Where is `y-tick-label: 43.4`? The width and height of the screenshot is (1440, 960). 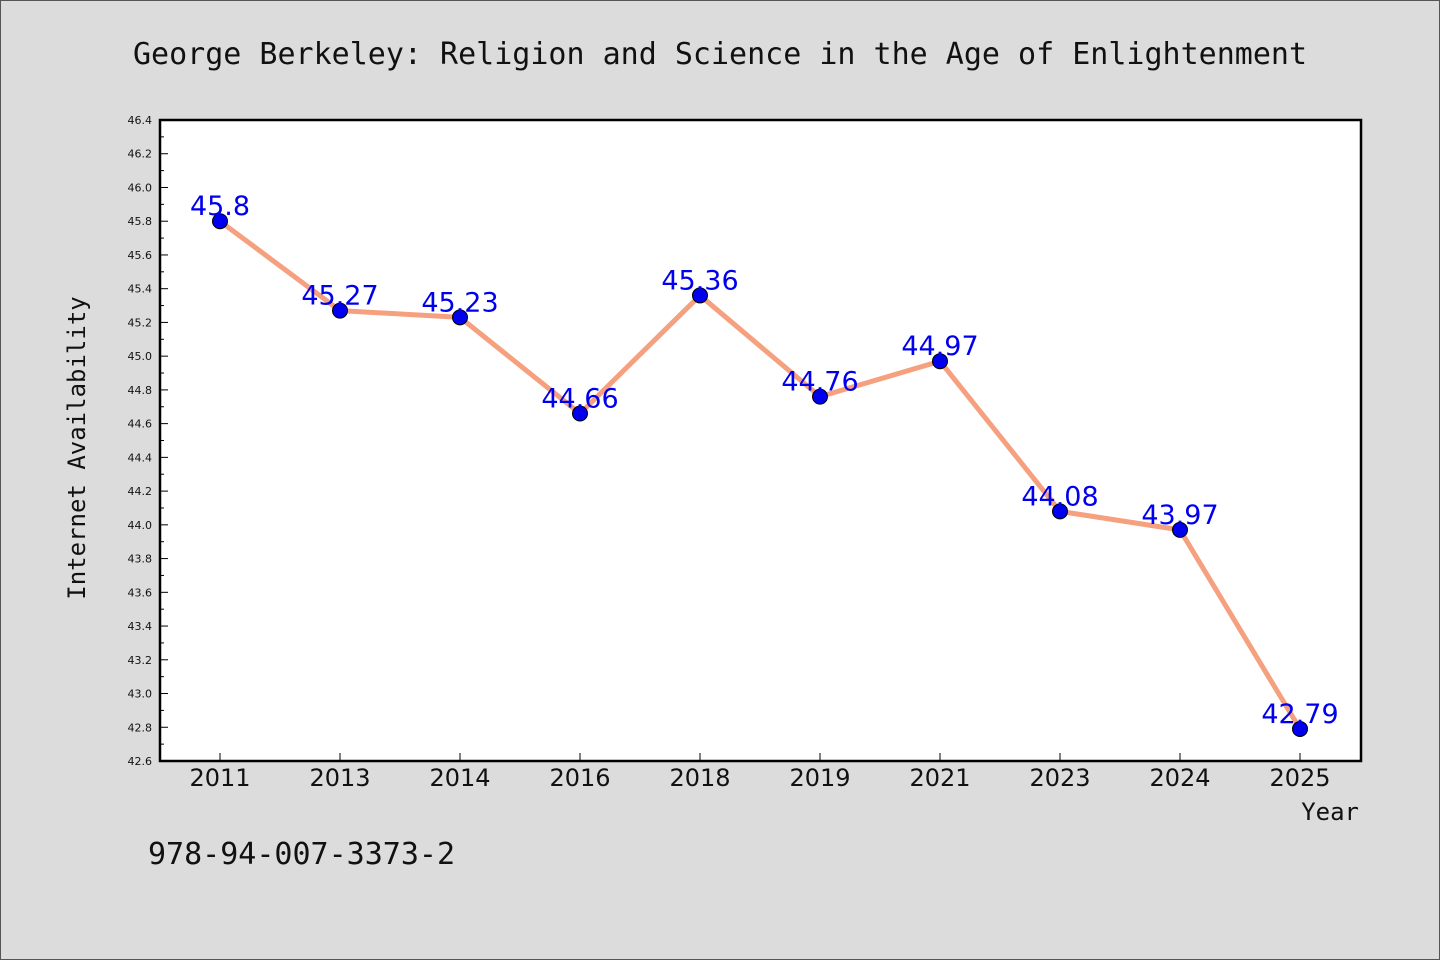
y-tick-label: 43.4 is located at coordinates (140, 626).